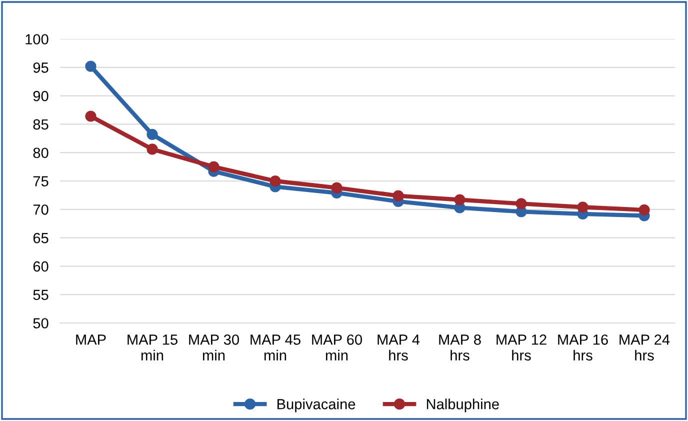  What do you see at coordinates (91, 339) in the screenshot?
I see `x-tick-label: MAP` at bounding box center [91, 339].